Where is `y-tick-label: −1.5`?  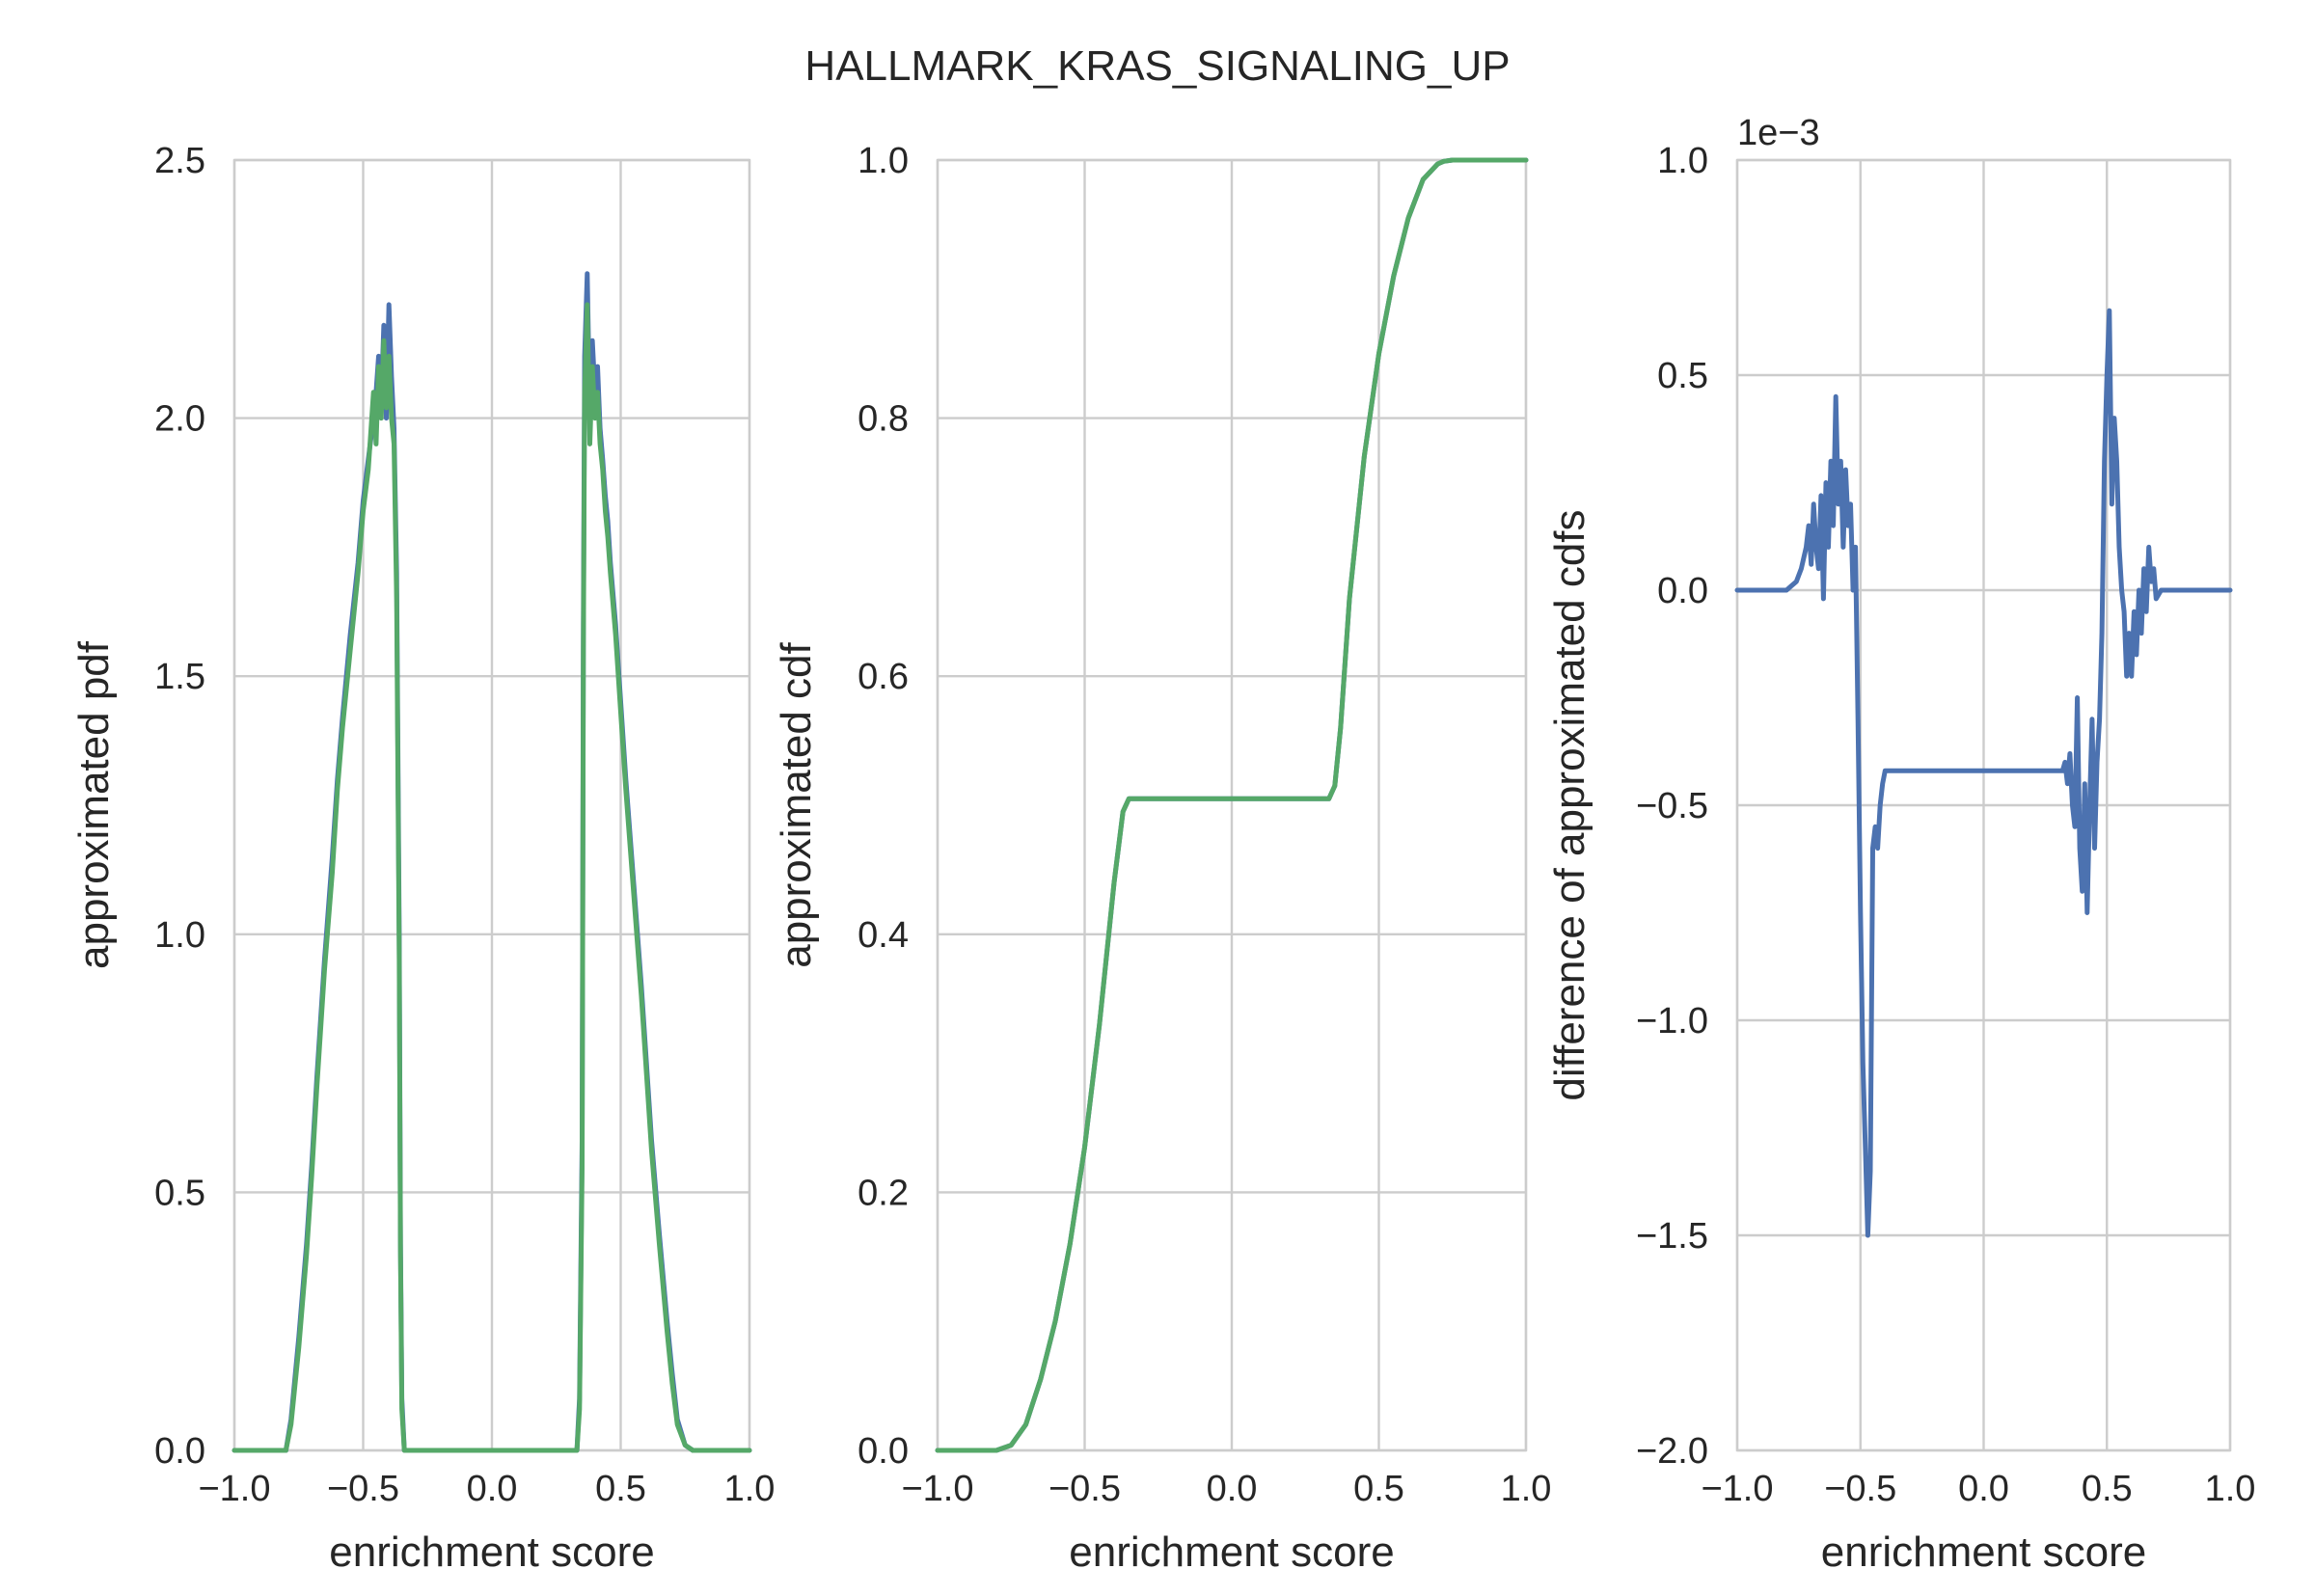 y-tick-label: −1.5 is located at coordinates (1672, 1237).